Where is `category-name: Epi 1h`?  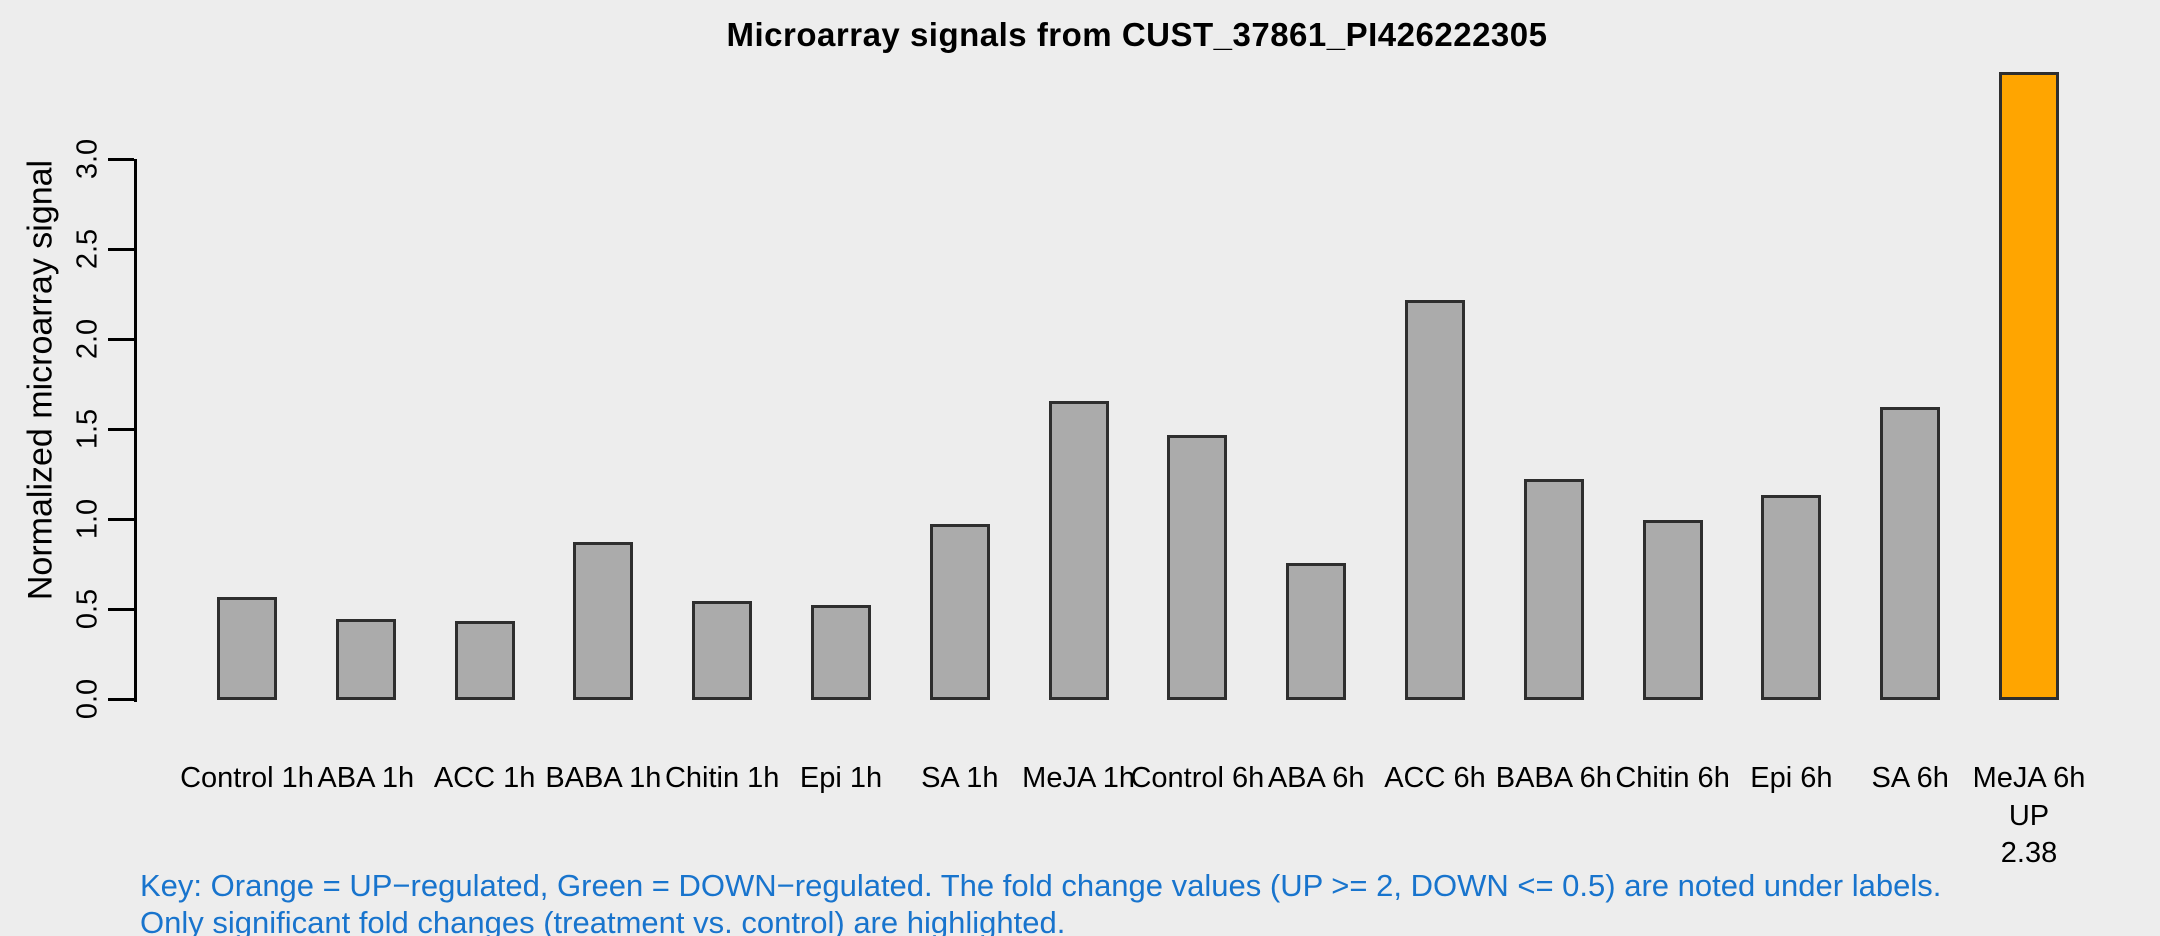
category-name: Epi 1h is located at coordinates (841, 778).